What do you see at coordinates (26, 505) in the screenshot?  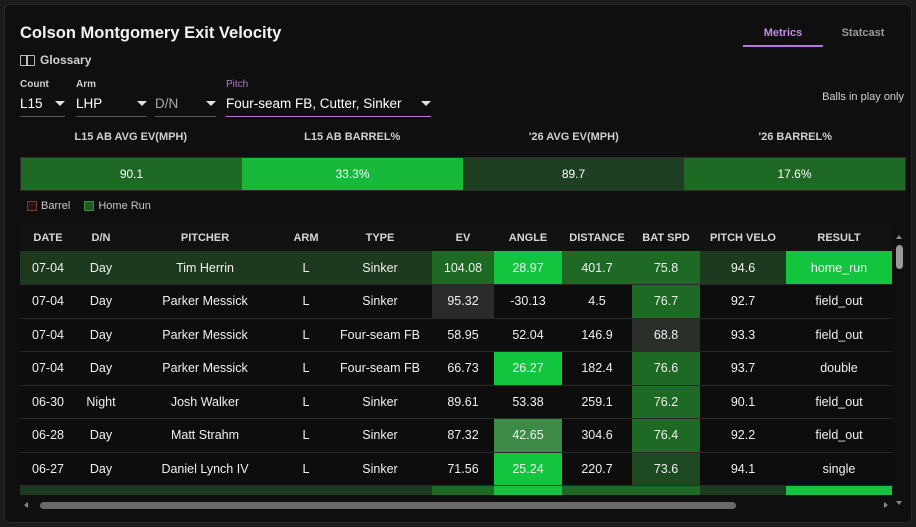 I see `scroll-left-icon` at bounding box center [26, 505].